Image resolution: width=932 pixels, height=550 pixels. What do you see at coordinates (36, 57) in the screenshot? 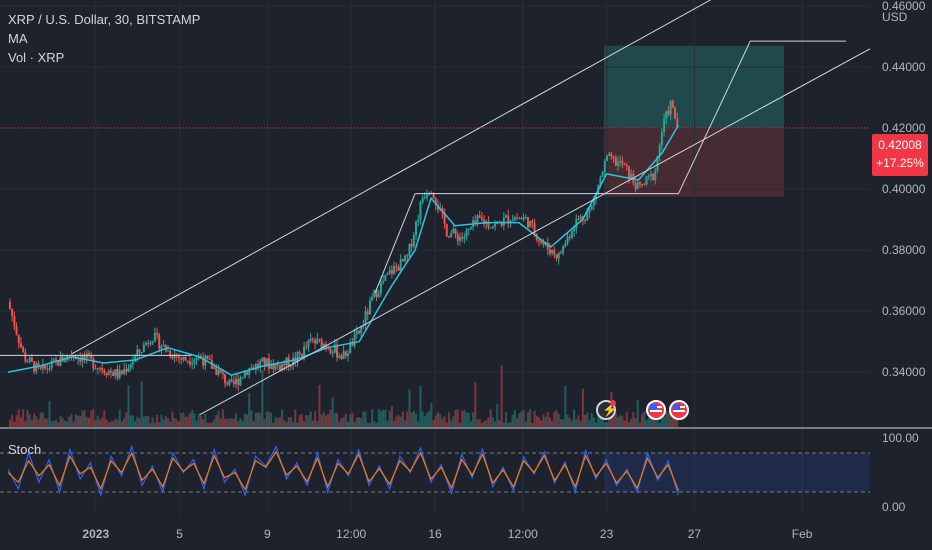
I see `volume-indicator-label: Vol · XRP` at bounding box center [36, 57].